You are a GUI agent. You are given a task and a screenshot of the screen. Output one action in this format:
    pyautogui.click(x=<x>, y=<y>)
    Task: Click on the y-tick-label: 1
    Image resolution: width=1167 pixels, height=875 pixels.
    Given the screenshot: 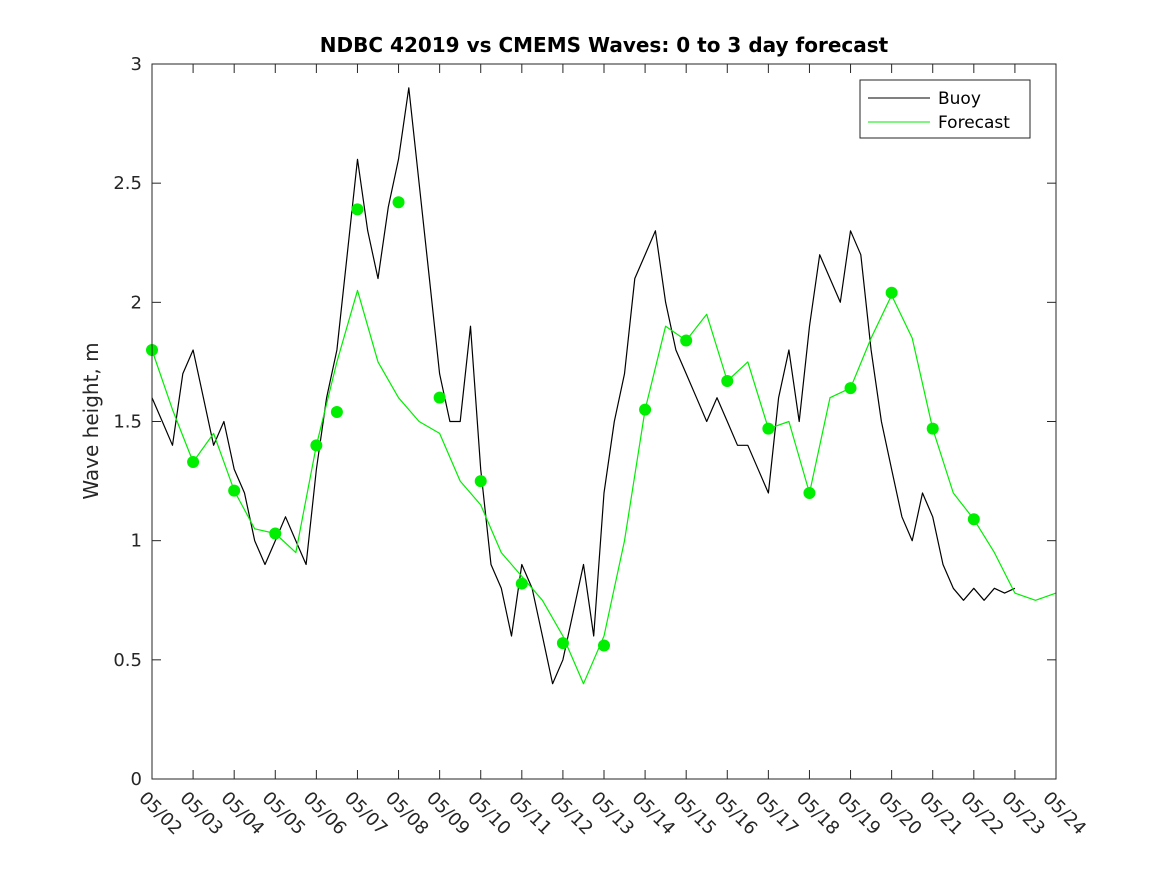 What is the action you would take?
    pyautogui.click(x=136, y=541)
    